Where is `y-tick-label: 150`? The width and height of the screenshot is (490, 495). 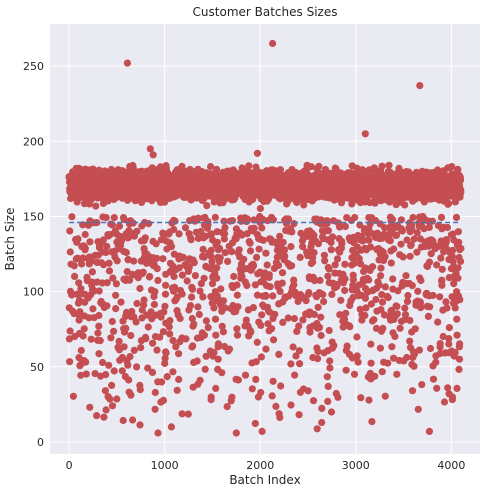
y-tick-label: 150 is located at coordinates (33, 216).